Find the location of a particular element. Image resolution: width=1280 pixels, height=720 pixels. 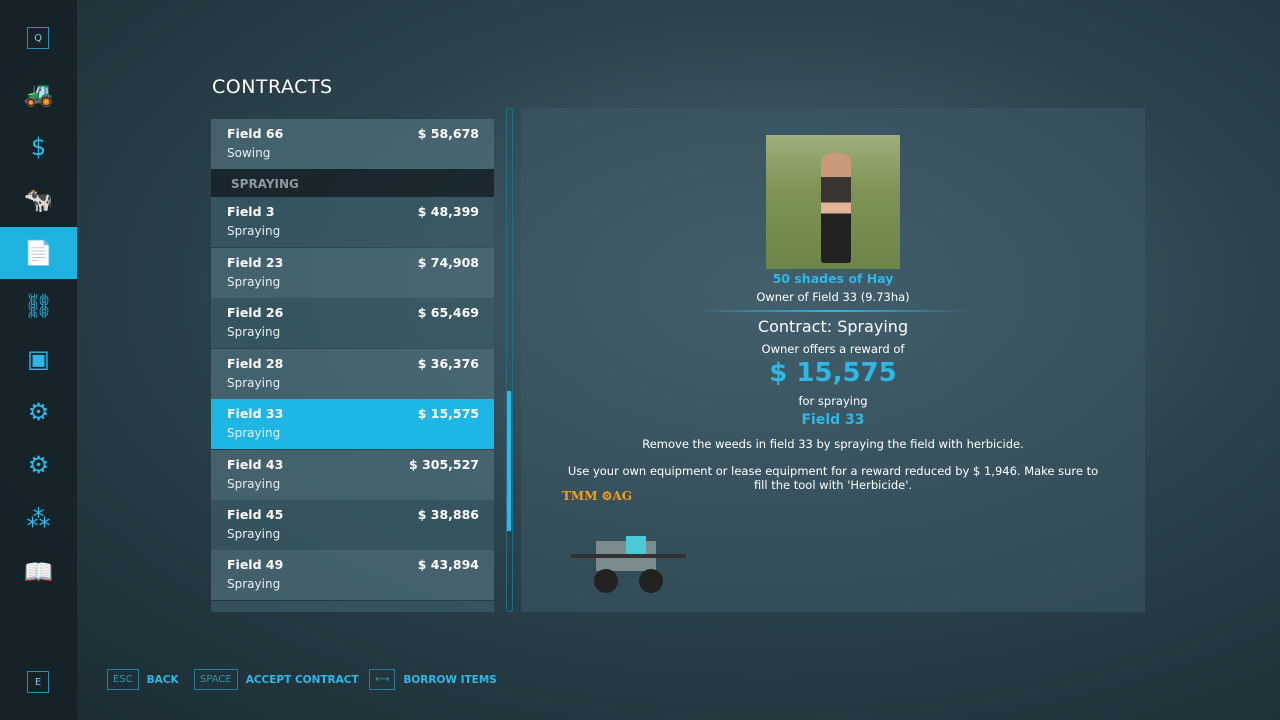

accept-contract-button: SPACE ACCEPT CONTRACT is located at coordinates (276, 679).